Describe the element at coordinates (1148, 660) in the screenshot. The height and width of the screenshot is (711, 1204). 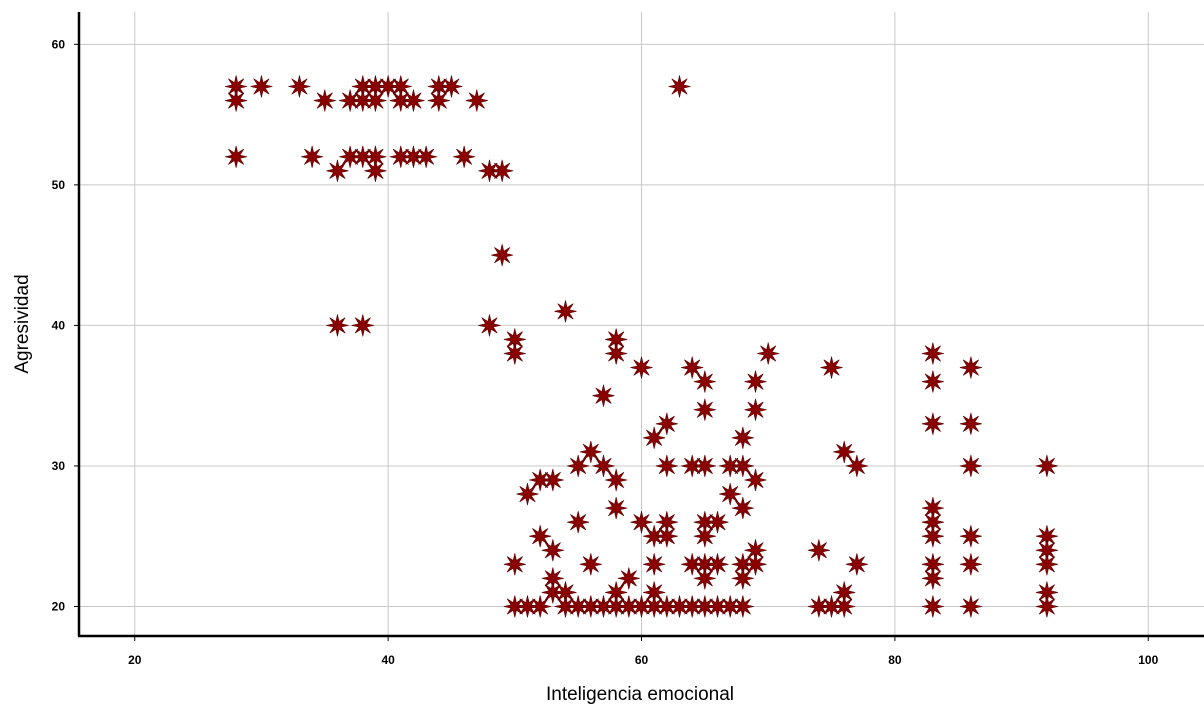
I see `x-tick-label: 100` at that location.